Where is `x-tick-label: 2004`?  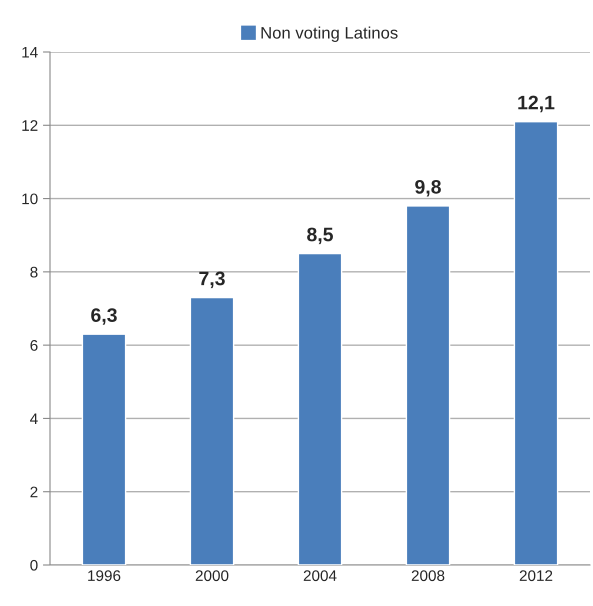
x-tick-label: 2004 is located at coordinates (320, 576).